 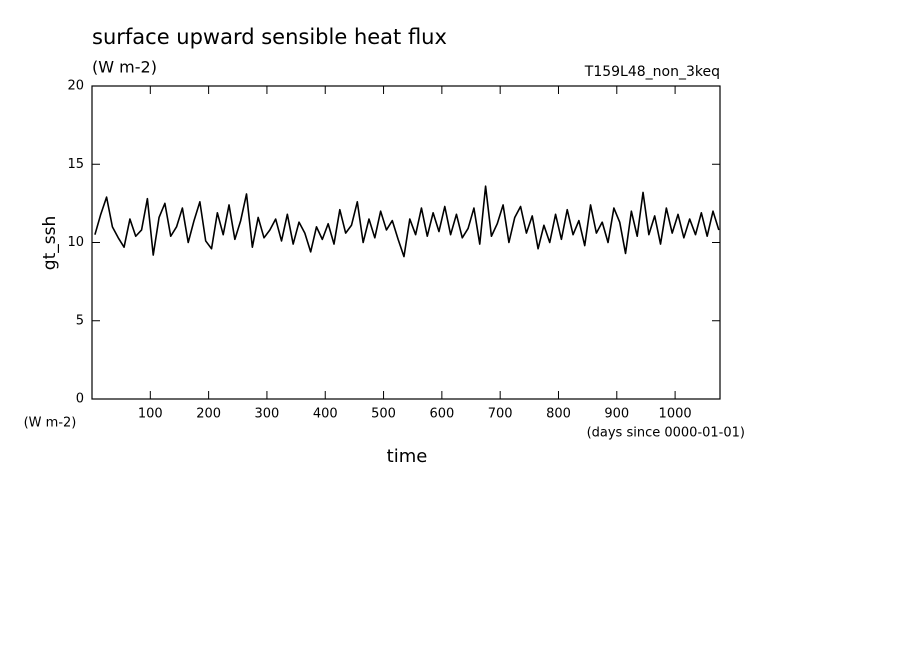 What do you see at coordinates (269, 37) in the screenshot?
I see `chart-title: surface upward sensible heat flux` at bounding box center [269, 37].